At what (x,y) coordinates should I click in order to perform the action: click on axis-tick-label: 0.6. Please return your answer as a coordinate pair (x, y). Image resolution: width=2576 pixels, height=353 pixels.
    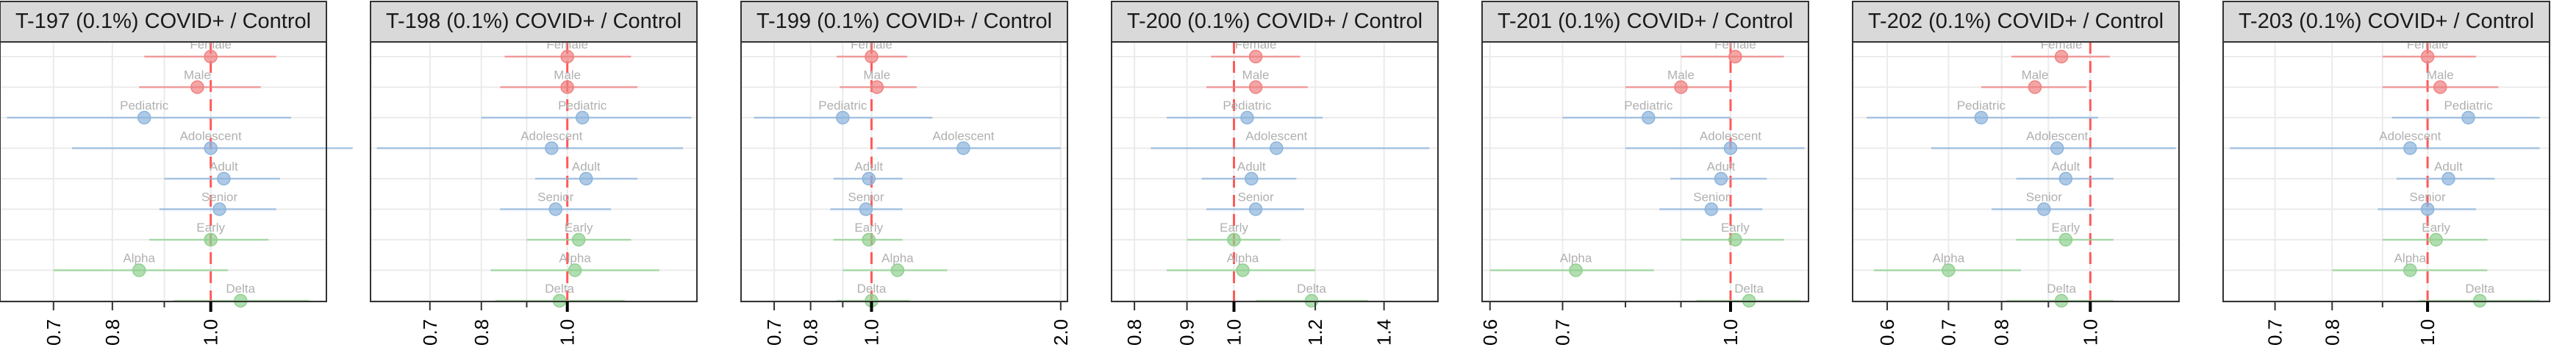
    Looking at the image, I should click on (1887, 333).